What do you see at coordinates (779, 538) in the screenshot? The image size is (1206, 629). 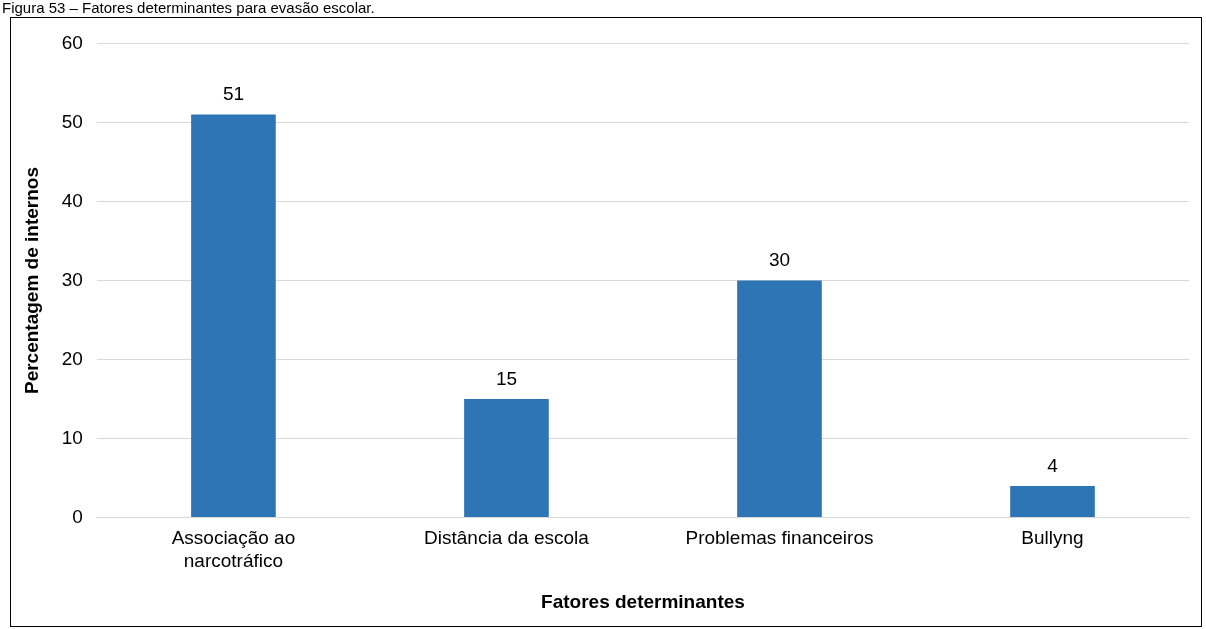 I see `x-tick-label: Problemas financeiros` at bounding box center [779, 538].